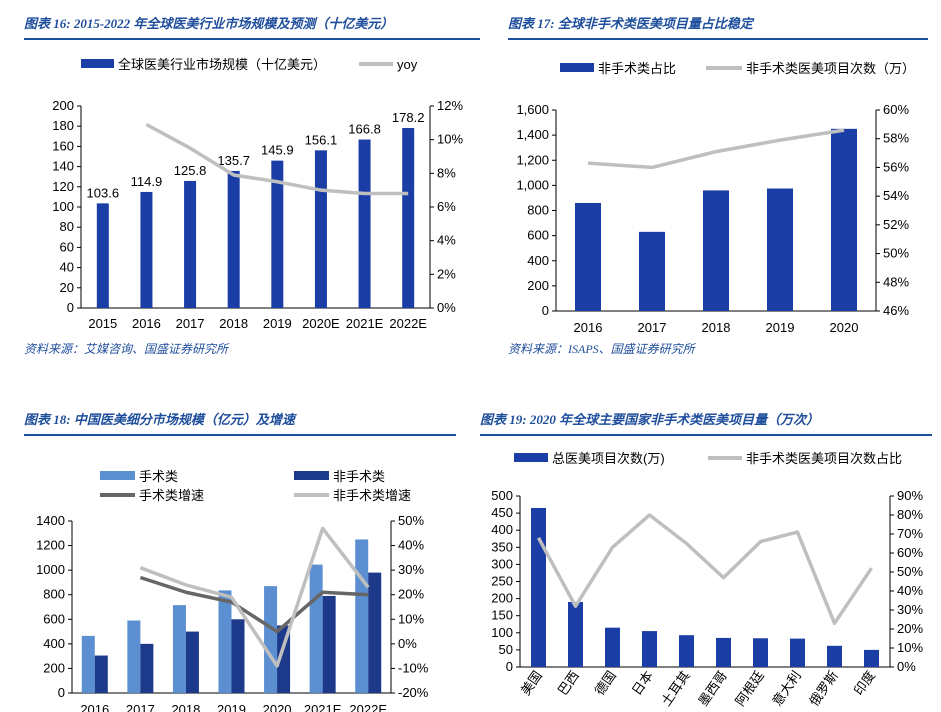  What do you see at coordinates (63, 166) in the screenshot?
I see `left-axis-tick-label: 140` at bounding box center [63, 166].